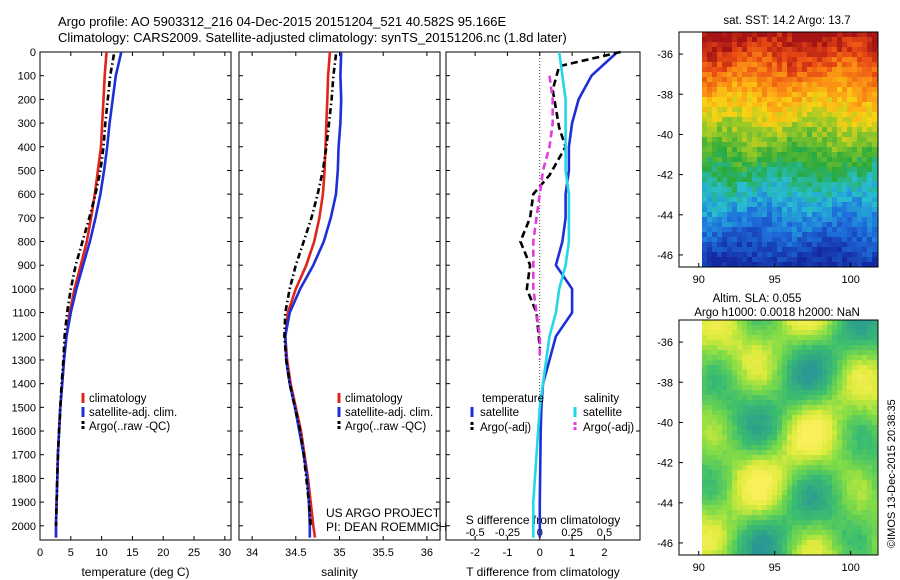 The image size is (900, 580). What do you see at coordinates (383, 513) in the screenshot?
I see `project-label: US ARGO PROJECT` at bounding box center [383, 513].